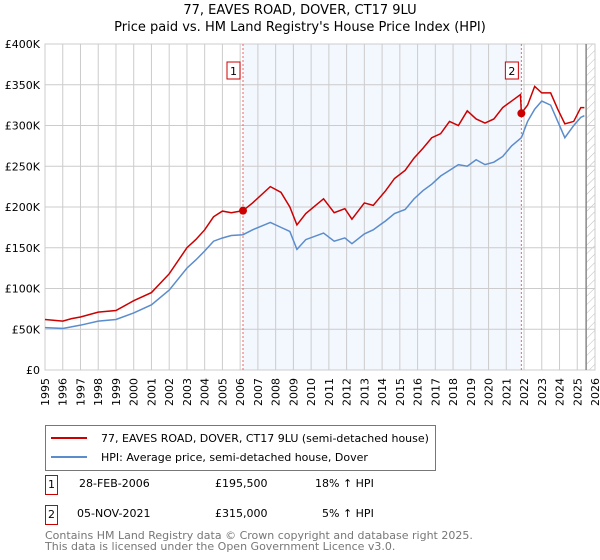 Image resolution: width=600 pixels, height=560 pixels. What do you see at coordinates (63, 392) in the screenshot?
I see `x-tick-label: 1996` at bounding box center [63, 392].